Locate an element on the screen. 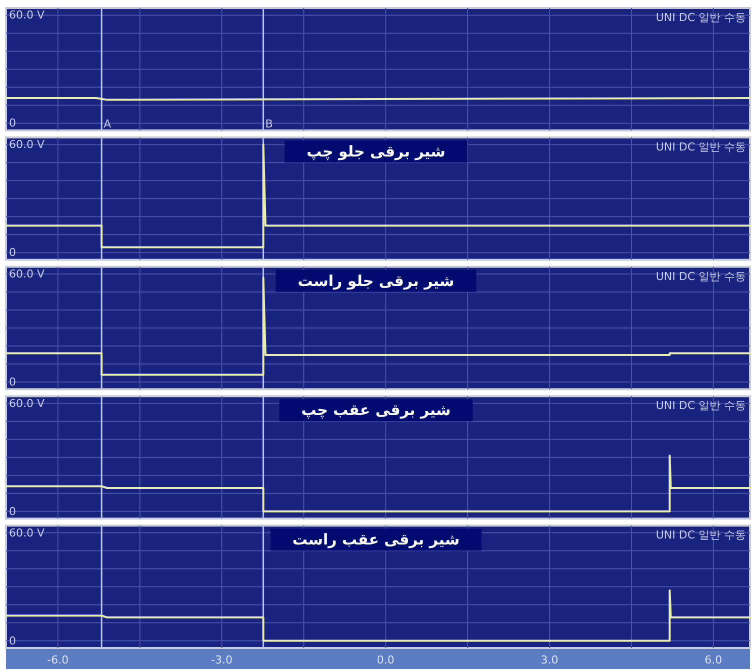 The width and height of the screenshot is (754, 670). chart-title: شیر برقی عقب چپ is located at coordinates (376, 410).